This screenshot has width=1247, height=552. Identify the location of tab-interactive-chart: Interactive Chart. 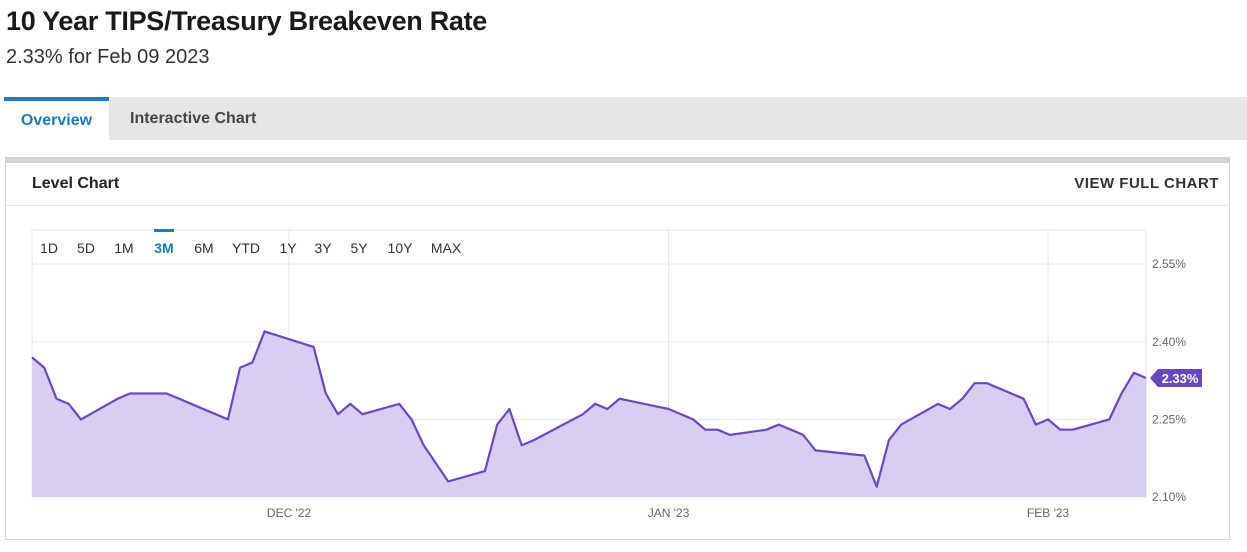
(193, 118).